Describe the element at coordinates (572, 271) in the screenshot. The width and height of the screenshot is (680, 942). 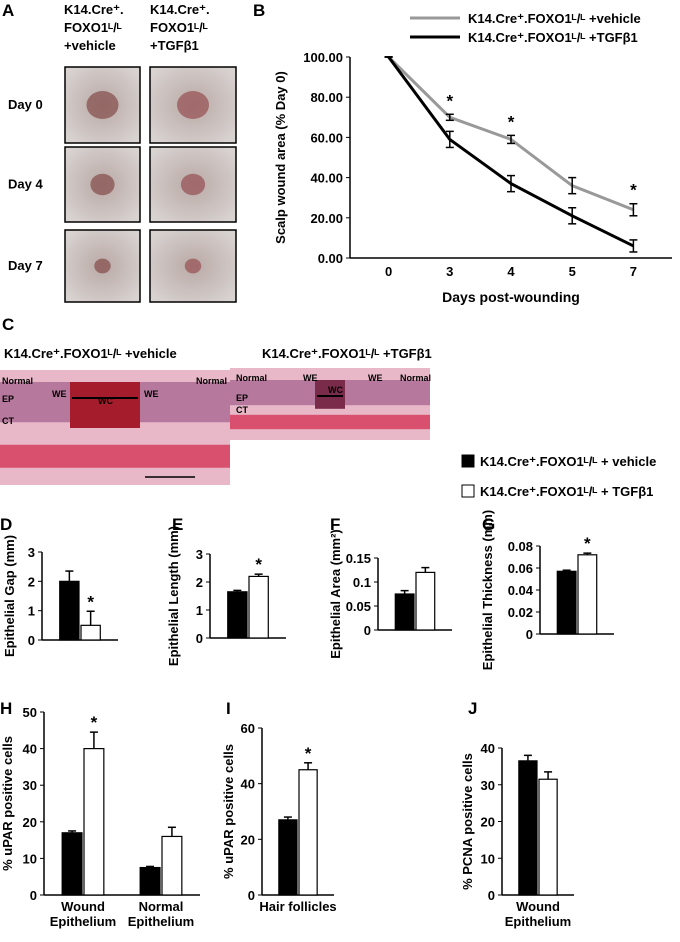
I see `x-tick-label: 5` at that location.